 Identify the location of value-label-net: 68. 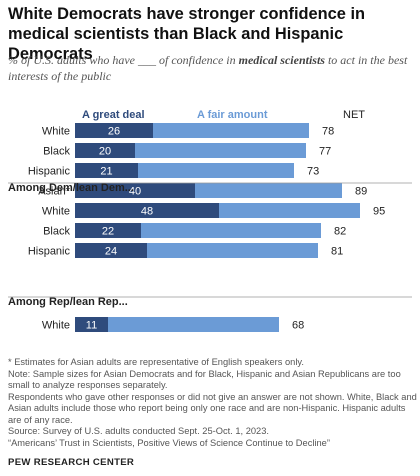
(298, 326).